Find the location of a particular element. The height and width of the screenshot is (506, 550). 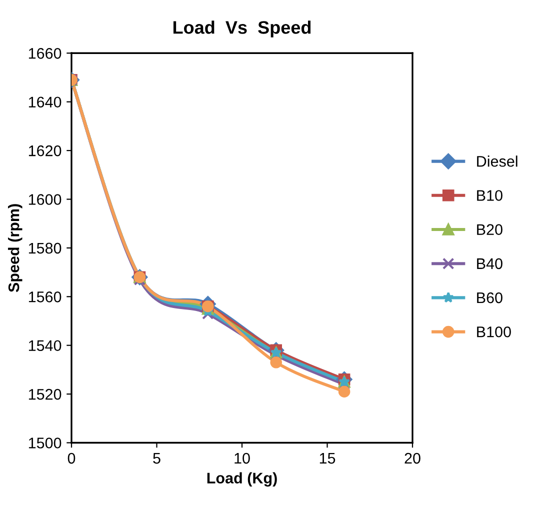

y-axis-title: Speed (rpm) is located at coordinates (15, 248).